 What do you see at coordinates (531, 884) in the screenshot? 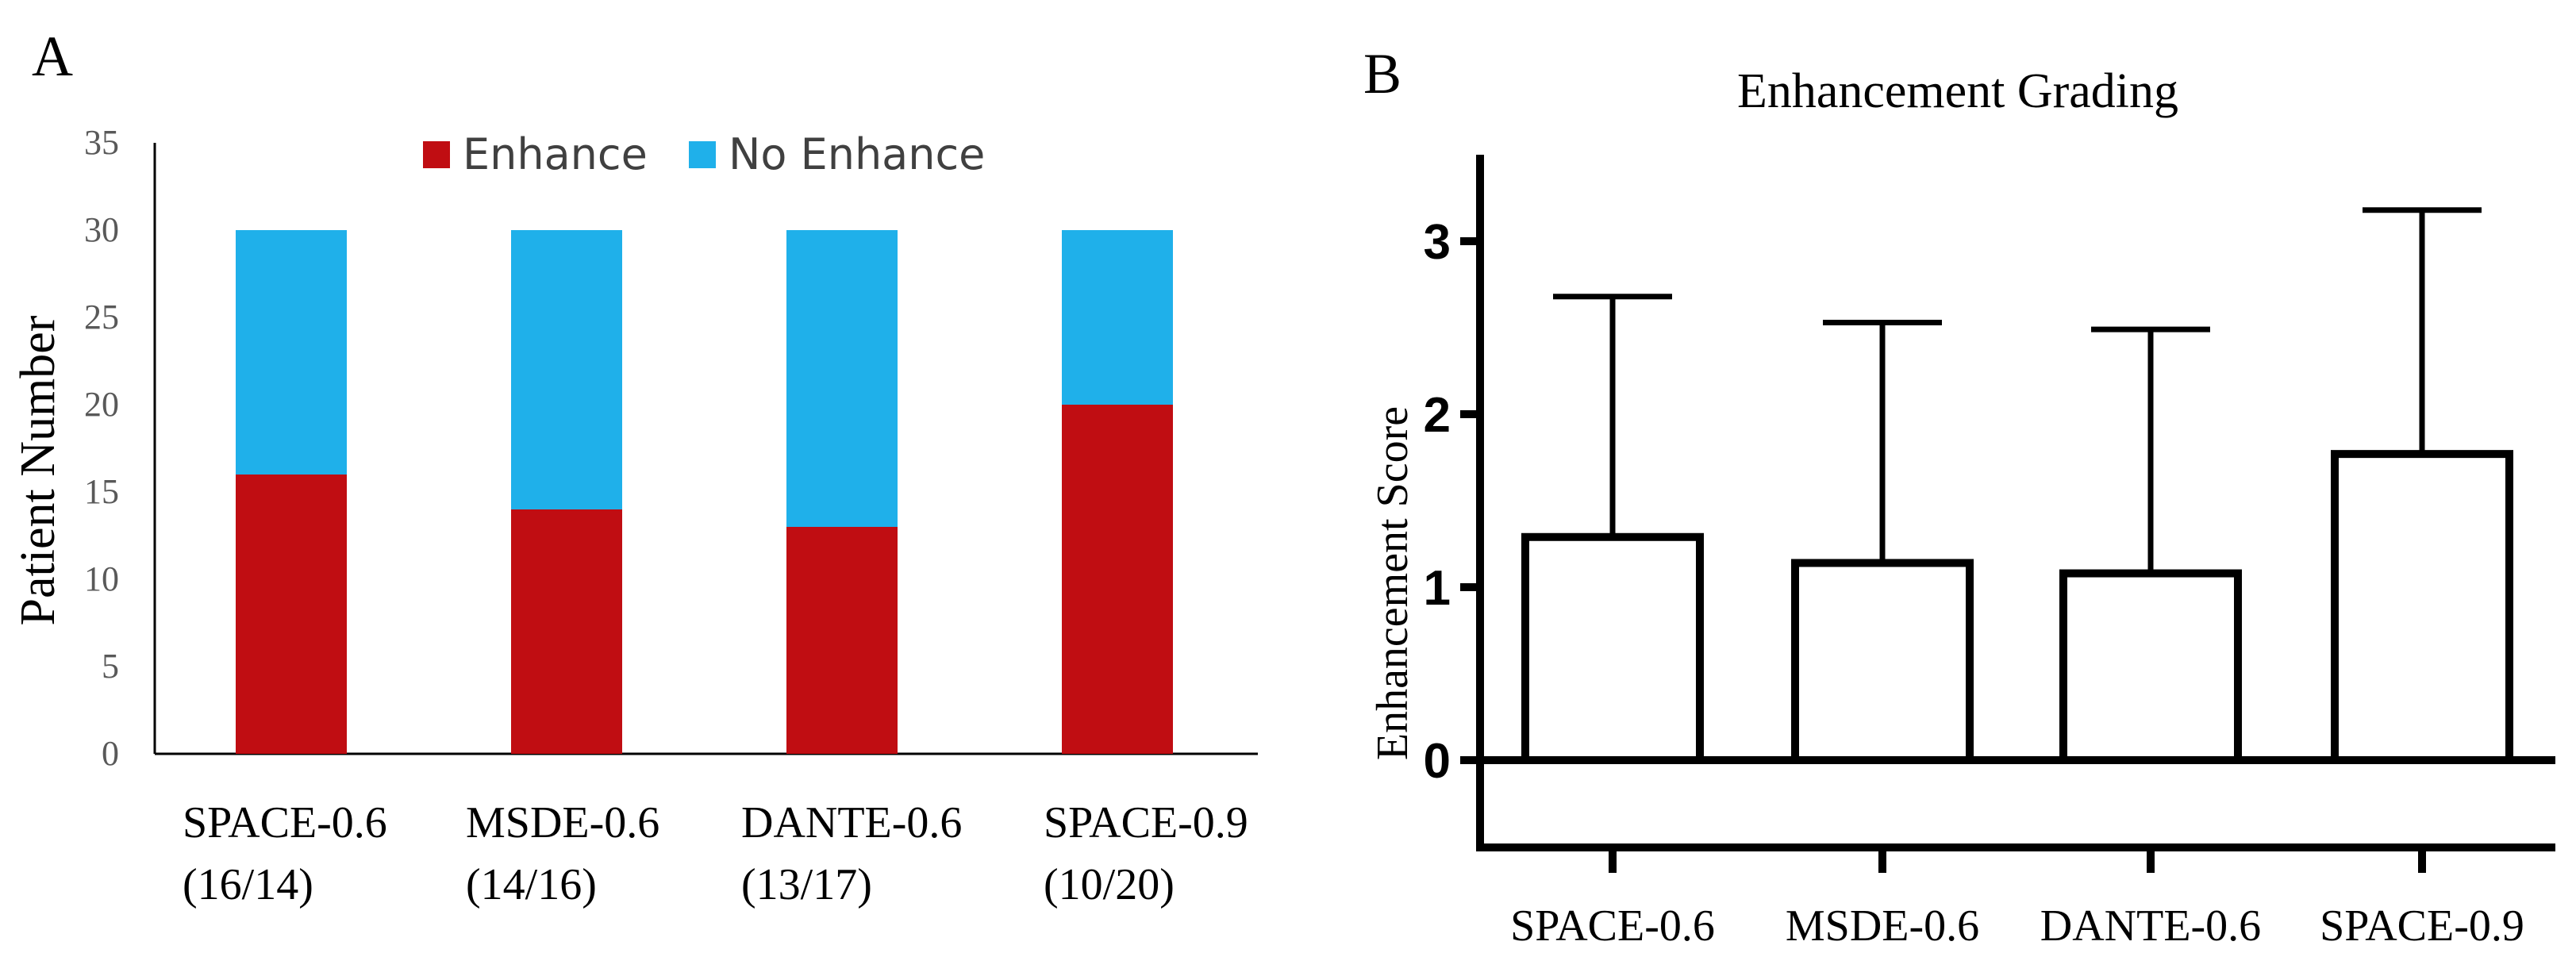
I see `x-tick-sublabel-a: (14/16)` at bounding box center [531, 884].